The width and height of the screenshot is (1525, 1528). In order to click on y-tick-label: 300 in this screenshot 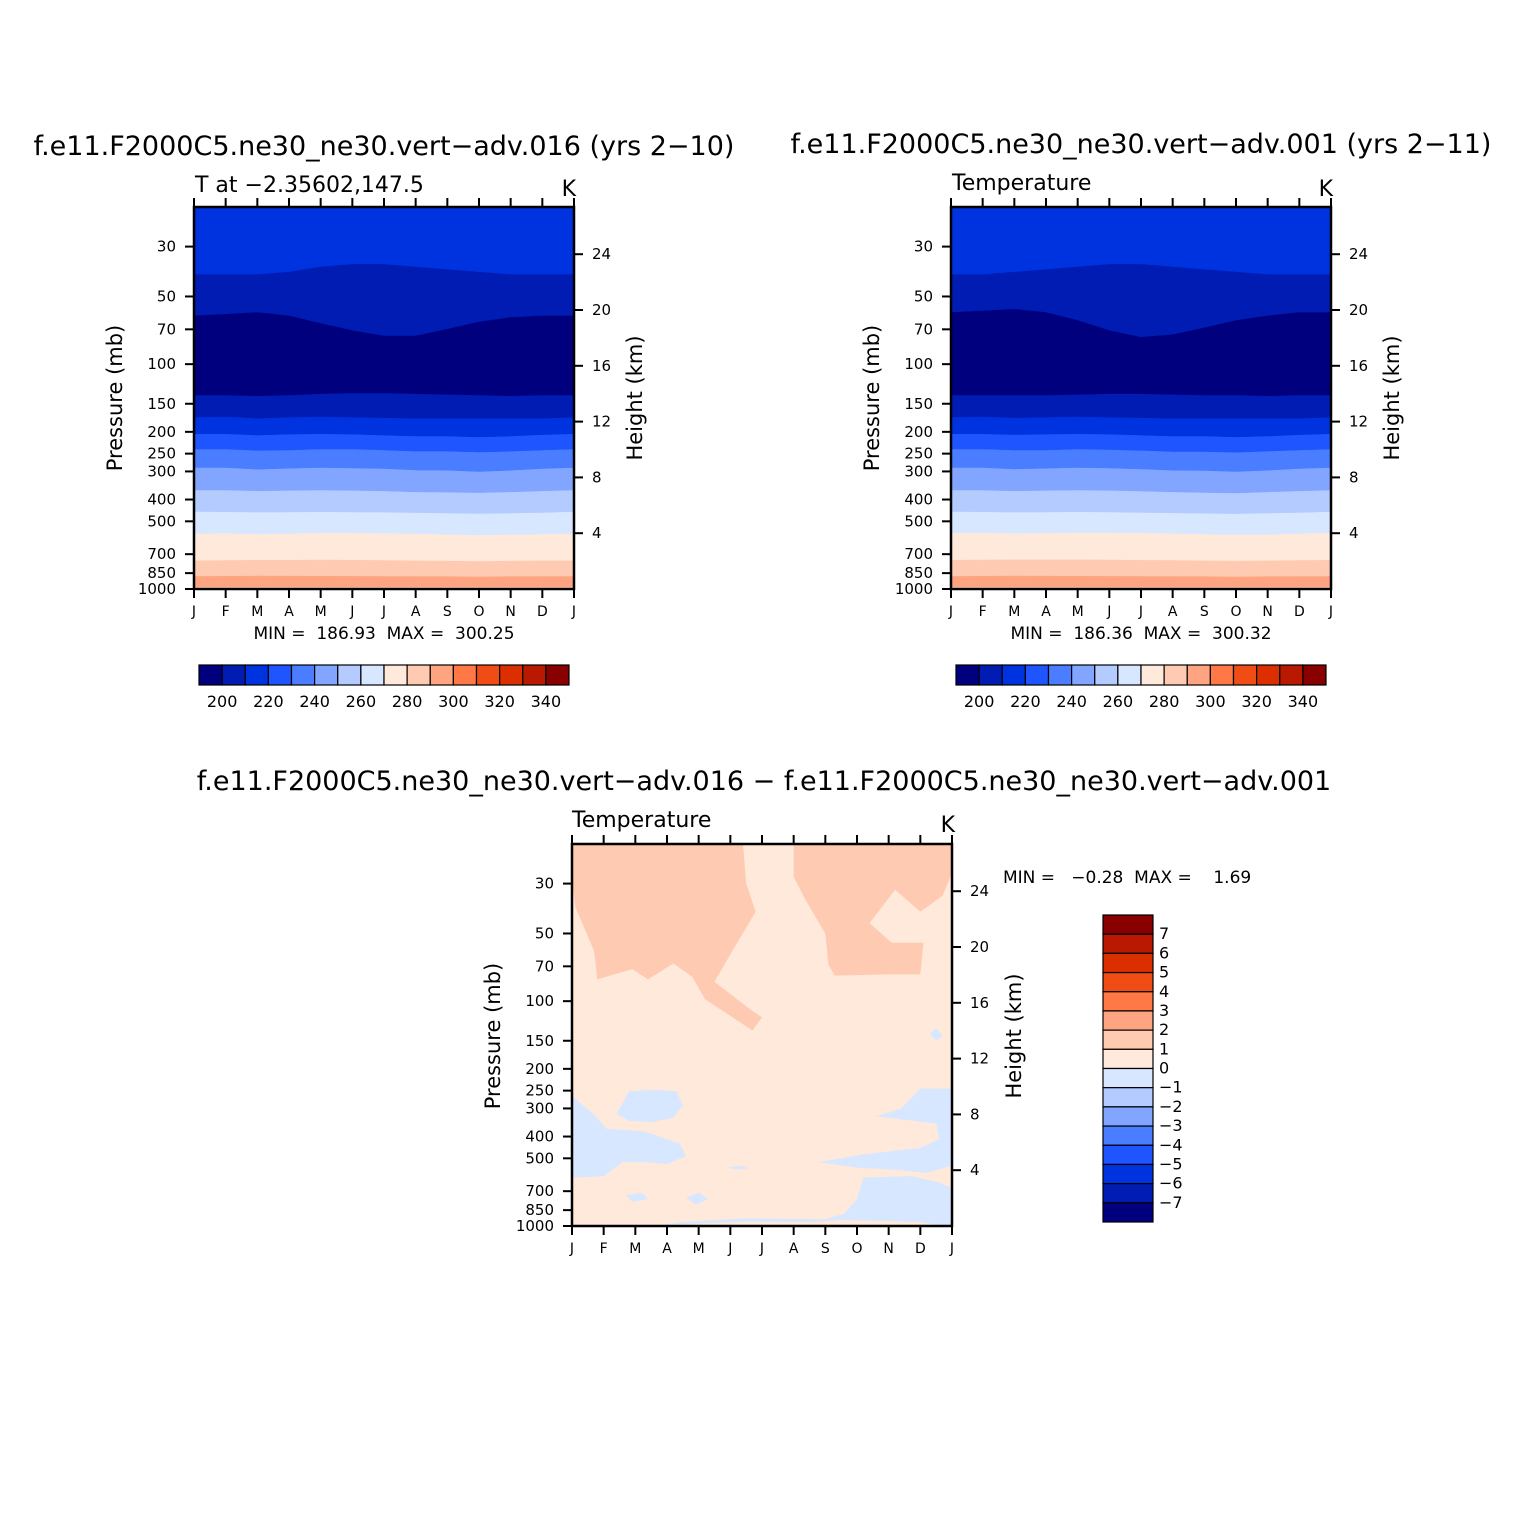, I will do `click(161, 471)`.